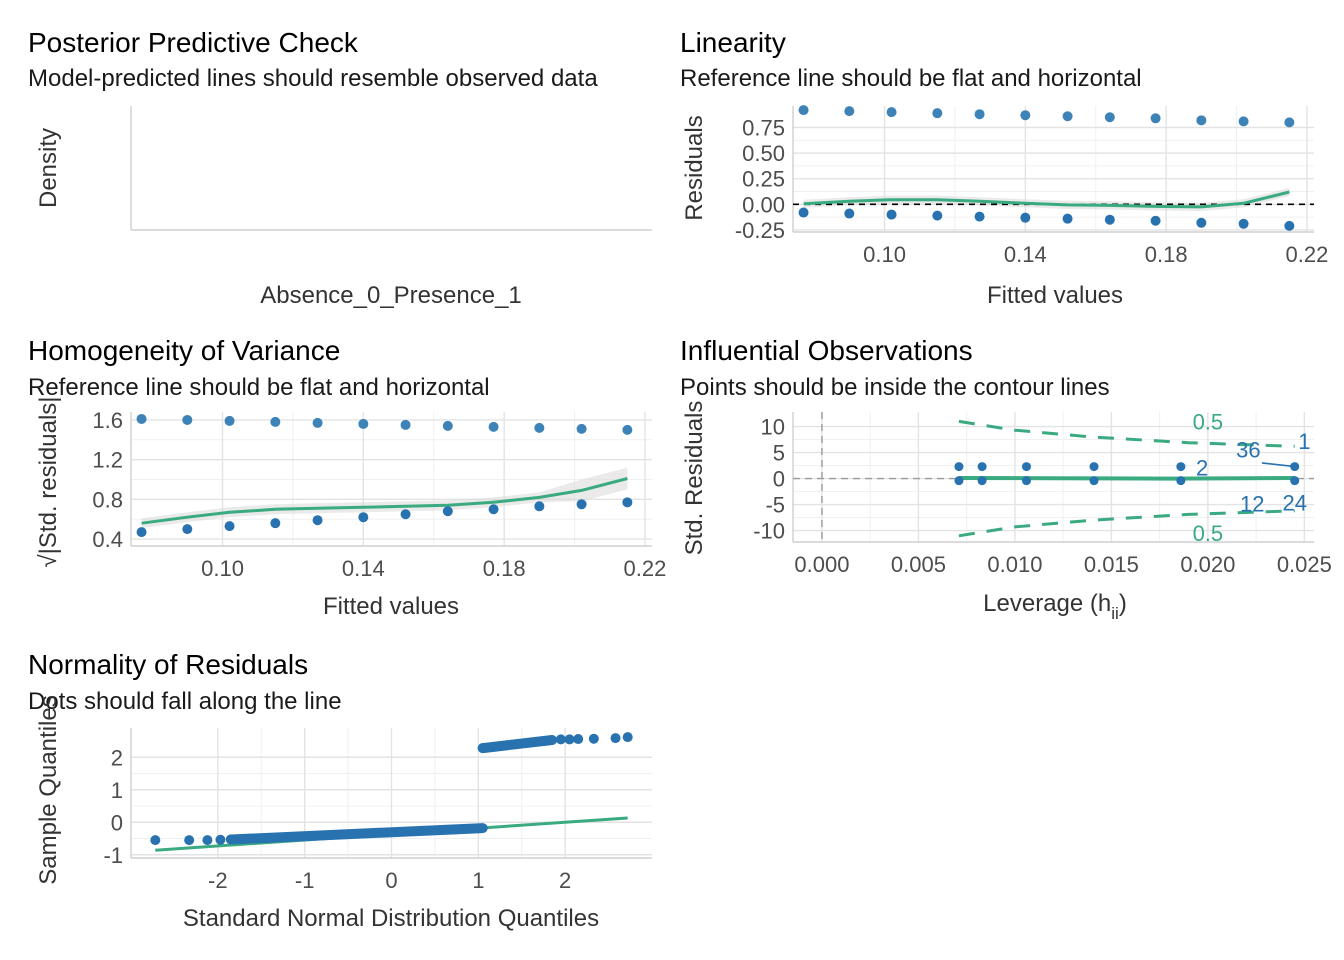 Image resolution: width=1344 pixels, height=960 pixels. What do you see at coordinates (1207, 564) in the screenshot?
I see `influential-xtick-label: 0.020` at bounding box center [1207, 564].